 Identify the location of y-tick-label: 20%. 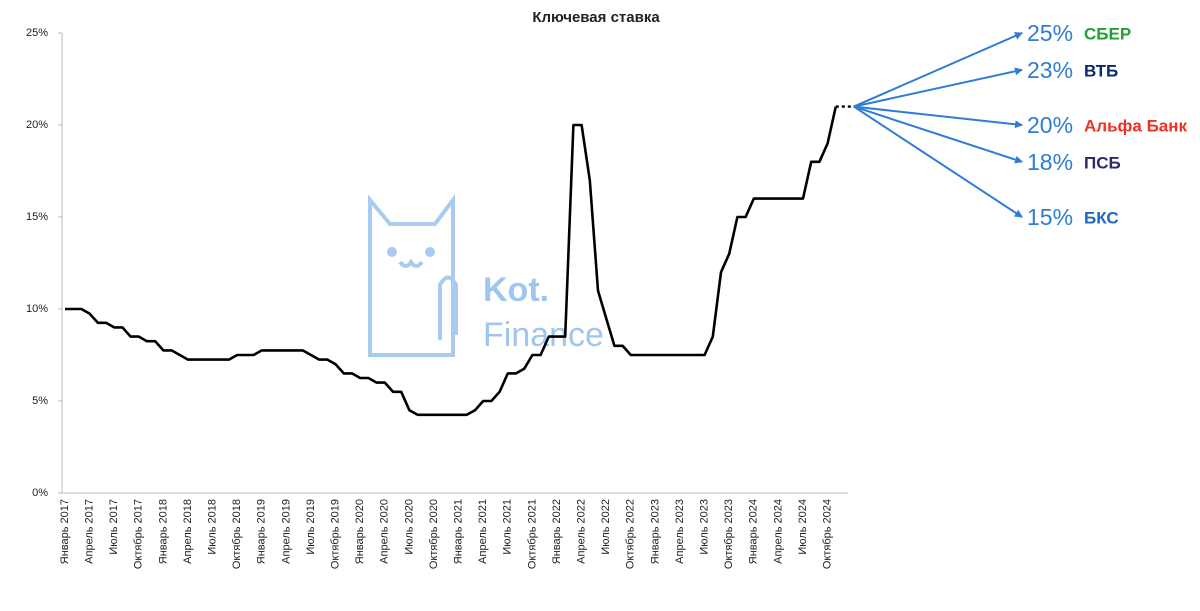
(37, 125).